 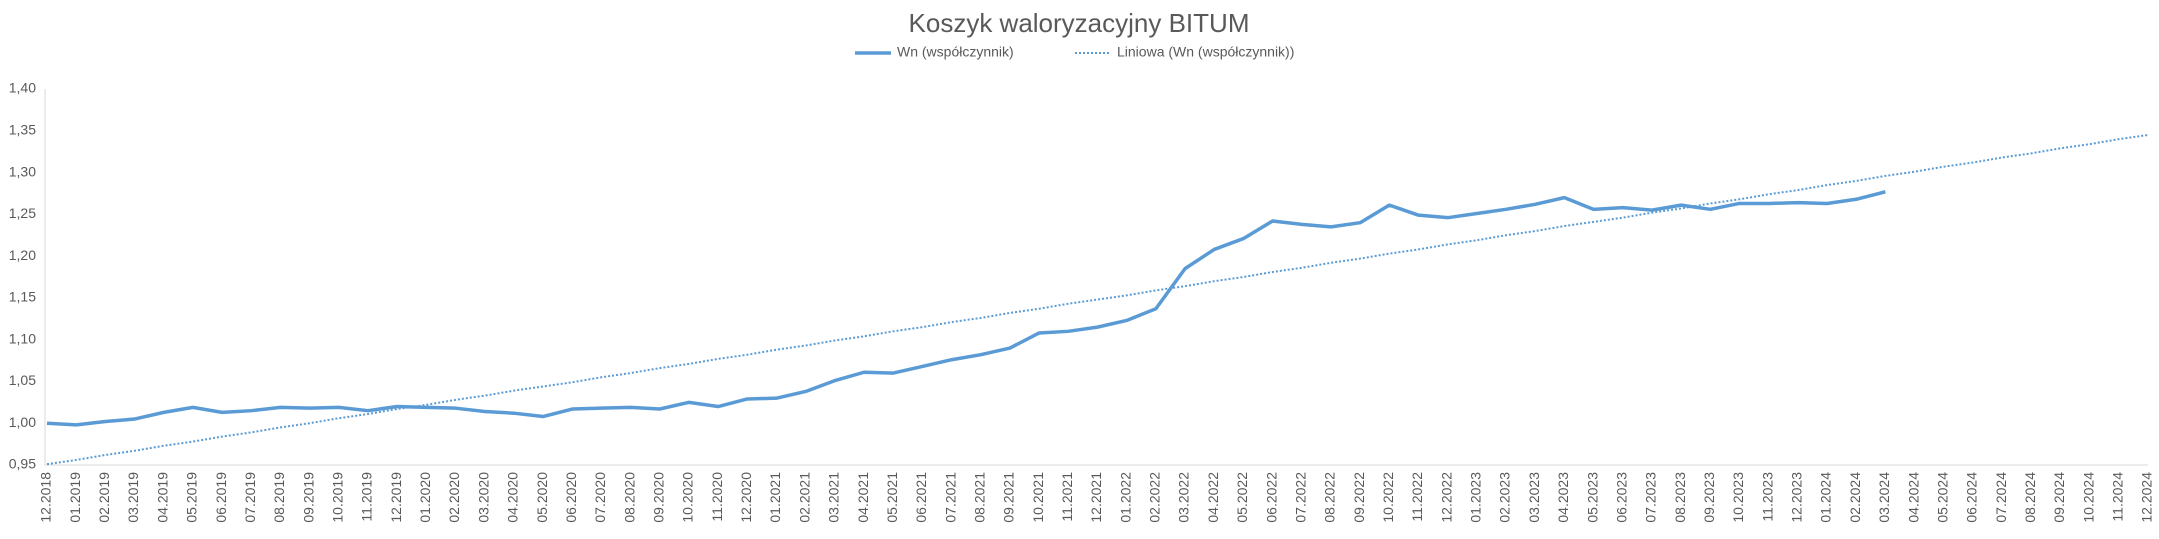 I want to click on x-tick-label: 03.2024, so click(x=1884, y=497).